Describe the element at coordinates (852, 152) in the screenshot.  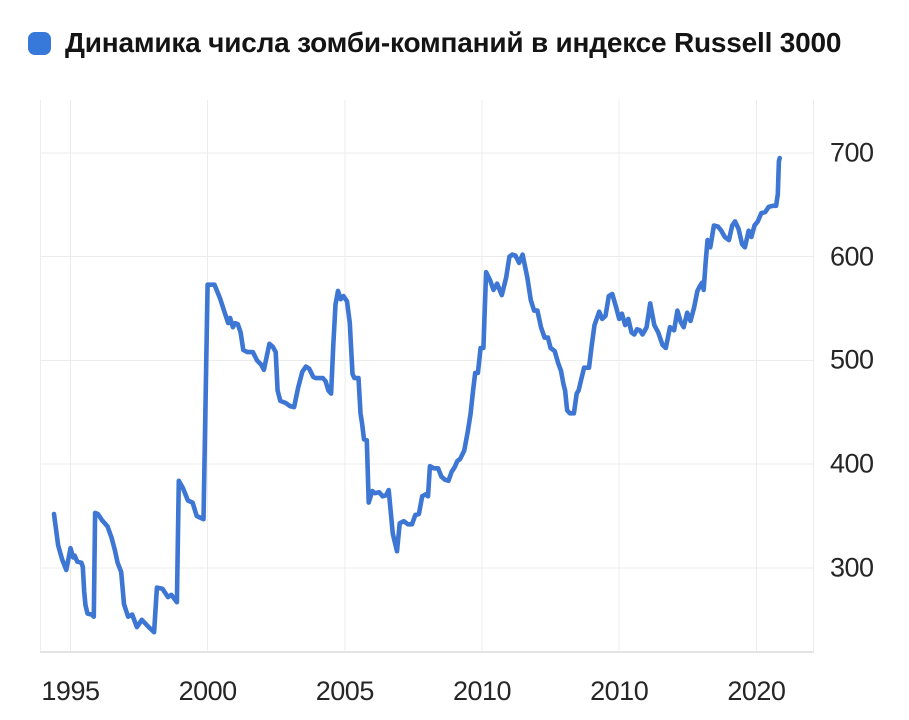
I see `y-tick-label: 700` at that location.